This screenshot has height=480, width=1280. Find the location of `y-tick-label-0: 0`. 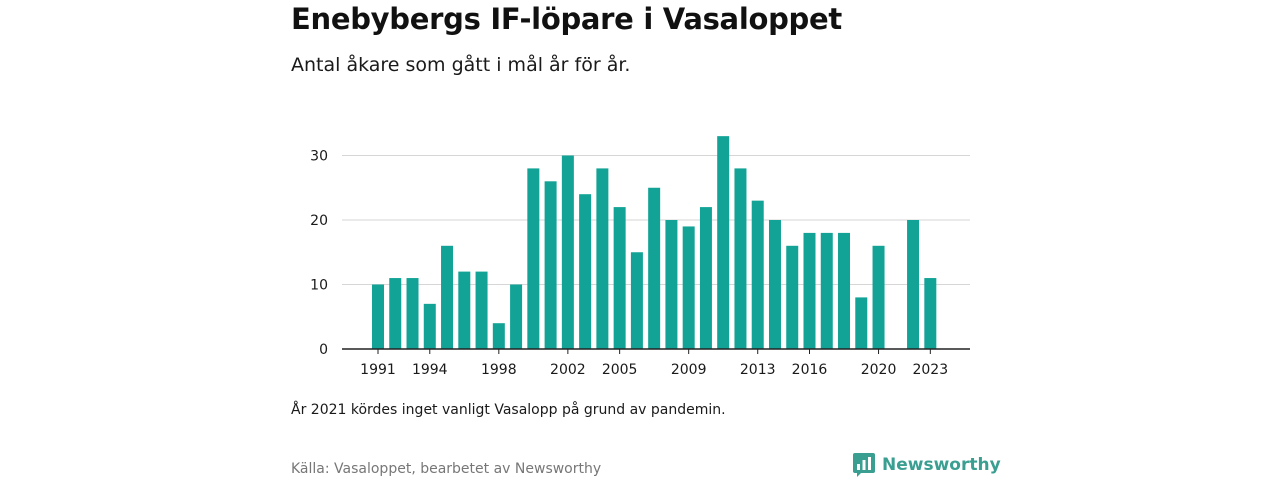

y-tick-label-0: 0 is located at coordinates (323, 350).